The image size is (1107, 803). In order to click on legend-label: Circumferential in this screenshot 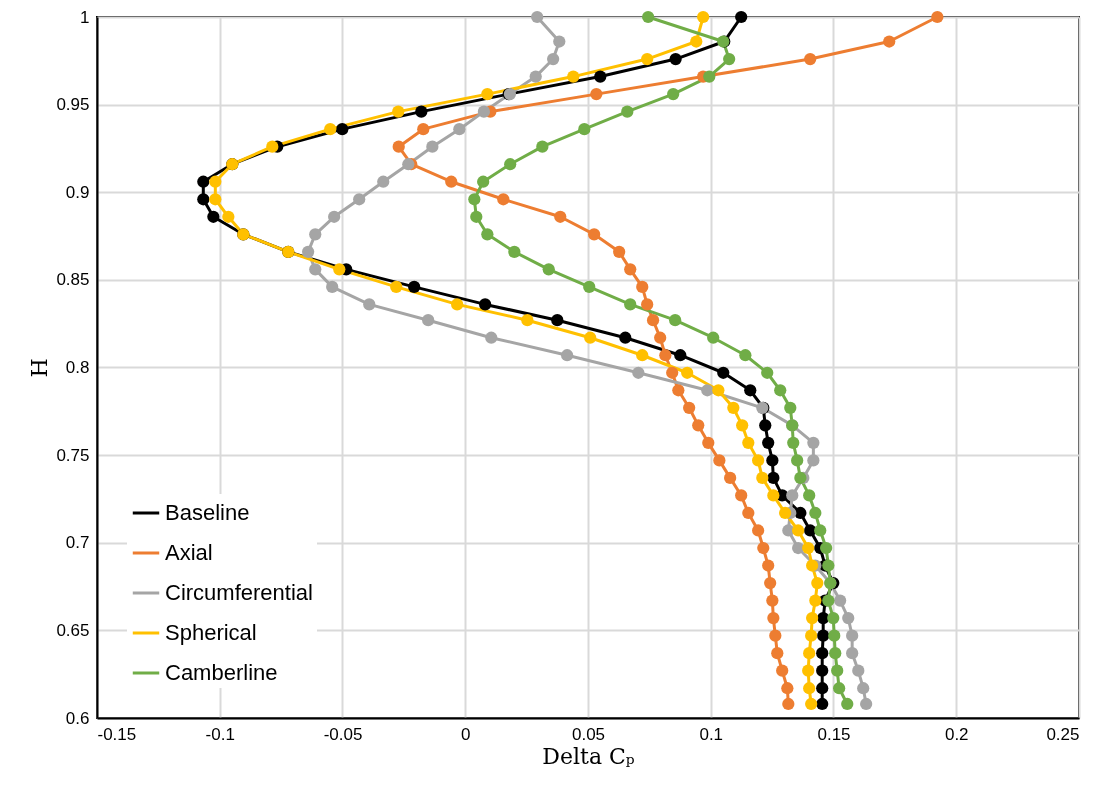, I will do `click(239, 592)`.